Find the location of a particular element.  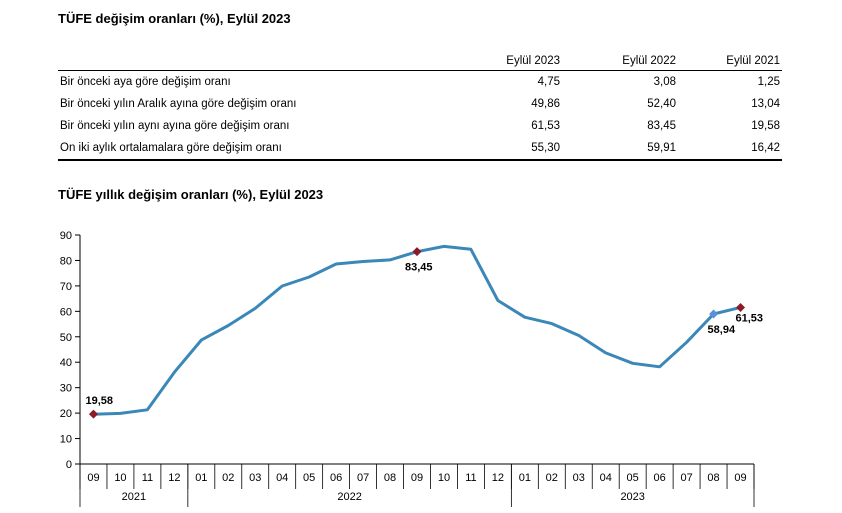

table-cell: 61,53 is located at coordinates (545, 126).